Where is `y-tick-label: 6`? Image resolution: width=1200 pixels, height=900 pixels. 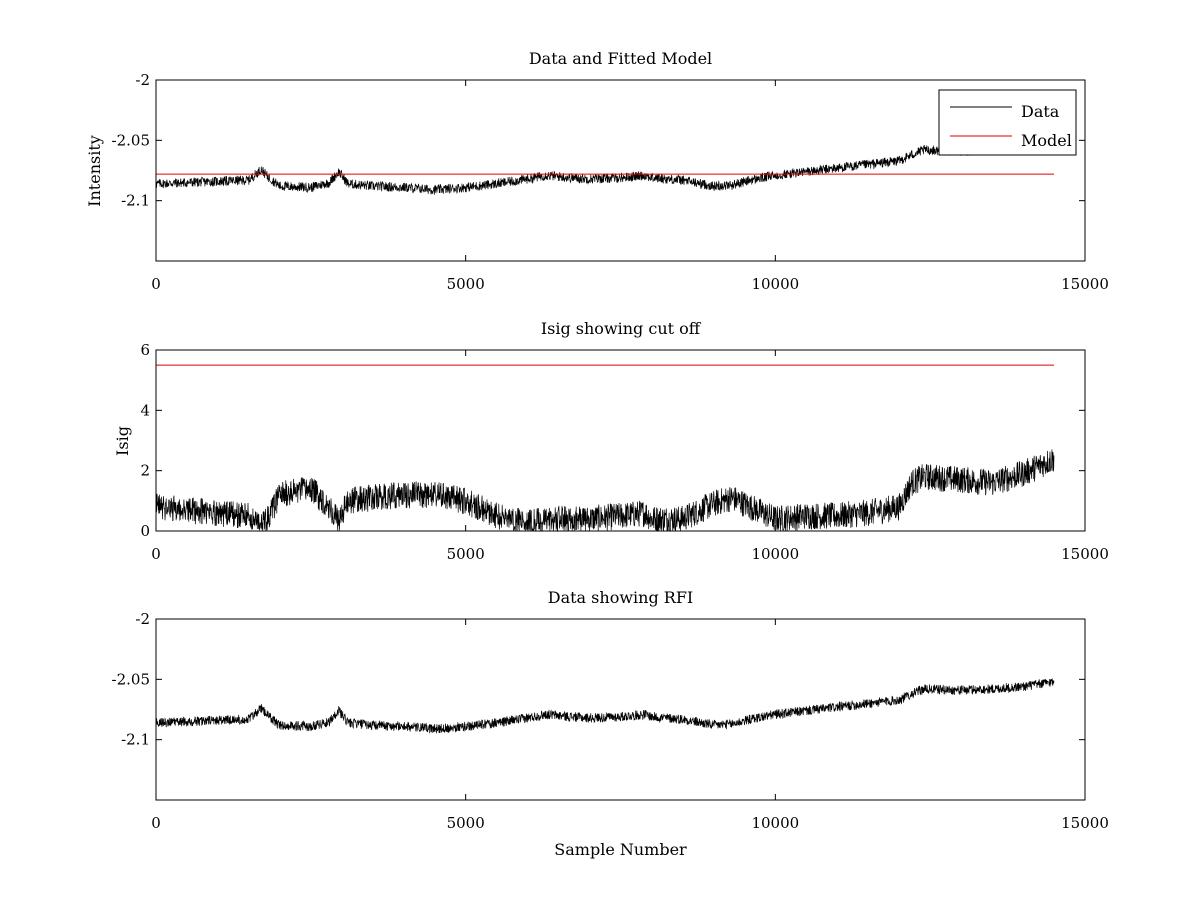
y-tick-label: 6 is located at coordinates (145, 350).